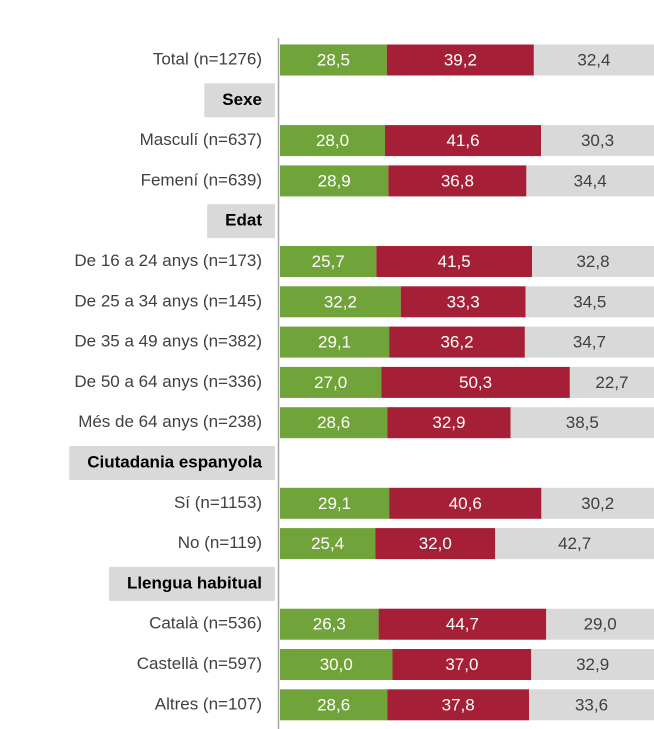 This screenshot has width=654, height=729. I want to click on value-label: 41,6, so click(462, 140).